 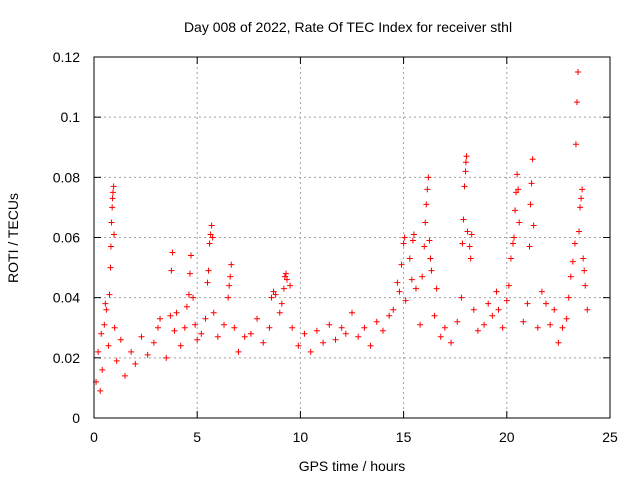 I want to click on y-axis-label: ROTI / TECUs, so click(x=13, y=238).